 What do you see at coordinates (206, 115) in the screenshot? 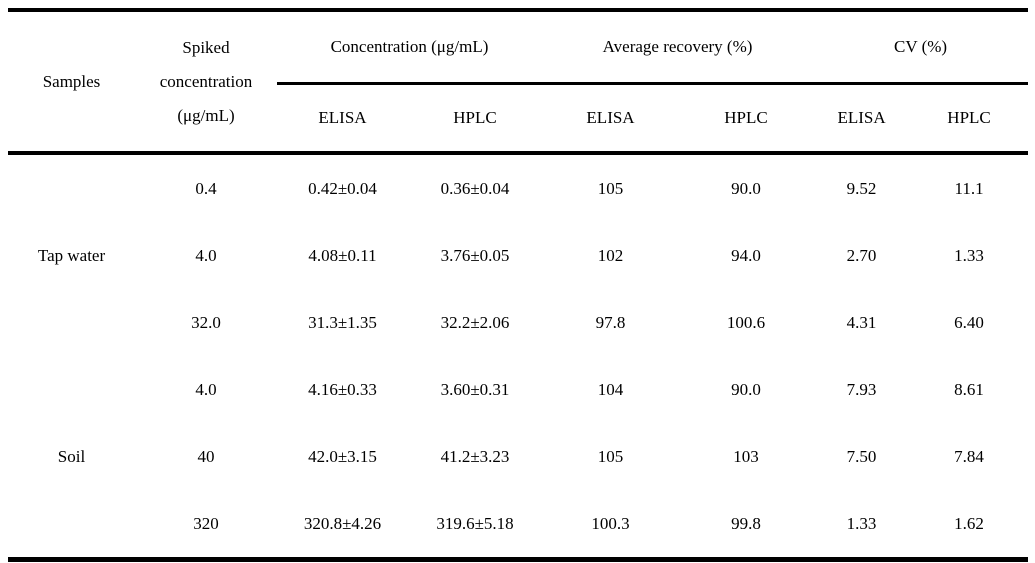
I see `header-spiked-line3: (μg/mL)` at bounding box center [206, 115].